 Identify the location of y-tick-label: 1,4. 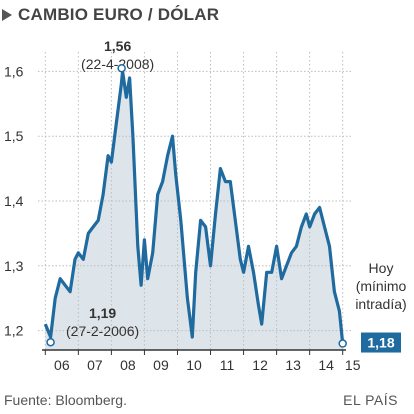
(14, 201).